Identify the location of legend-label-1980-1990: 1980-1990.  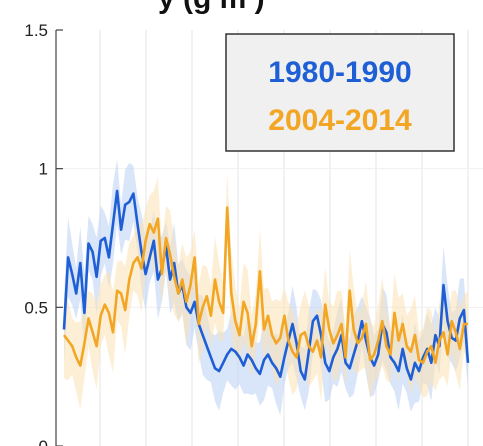
(339, 72).